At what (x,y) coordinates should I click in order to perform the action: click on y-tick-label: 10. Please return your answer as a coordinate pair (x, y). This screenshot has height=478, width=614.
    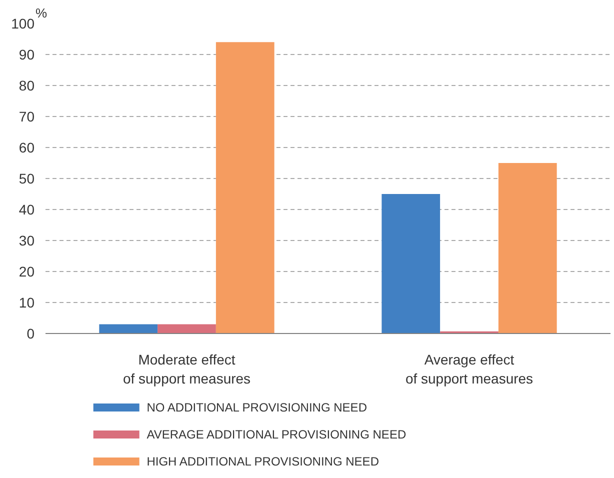
    Looking at the image, I should click on (26, 302).